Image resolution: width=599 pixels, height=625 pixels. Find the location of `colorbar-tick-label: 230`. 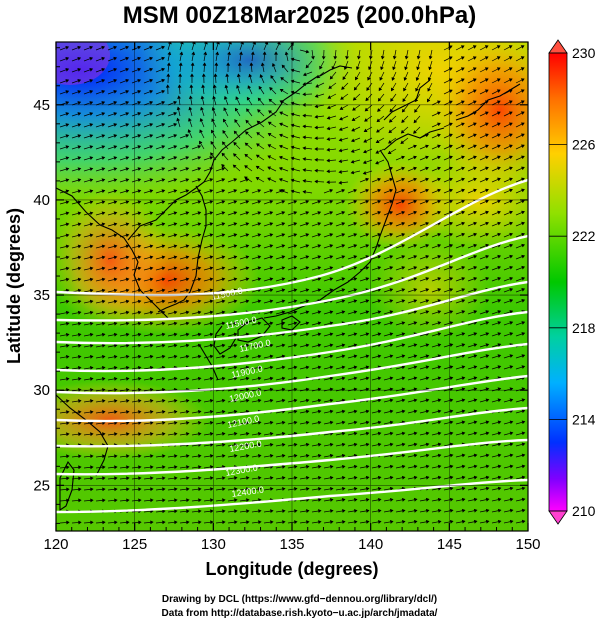

colorbar-tick-label: 230 is located at coordinates (584, 53).